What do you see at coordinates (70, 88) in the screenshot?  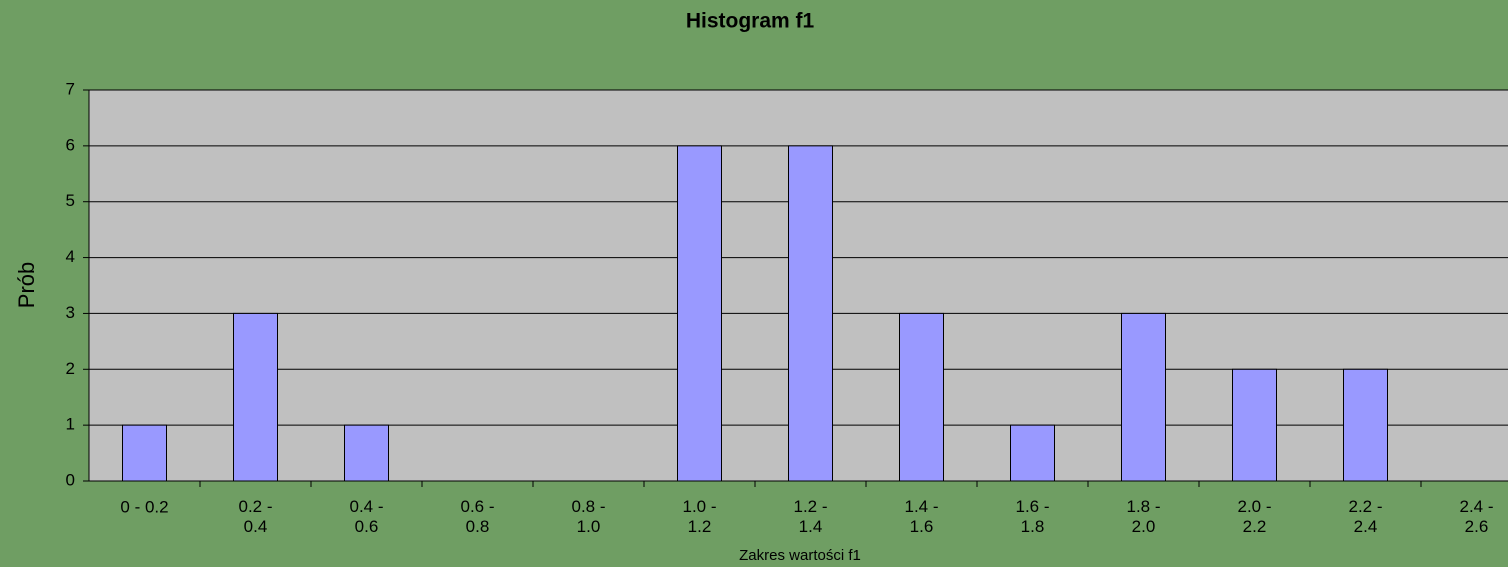 I see `y-tick-label: 7` at bounding box center [70, 88].